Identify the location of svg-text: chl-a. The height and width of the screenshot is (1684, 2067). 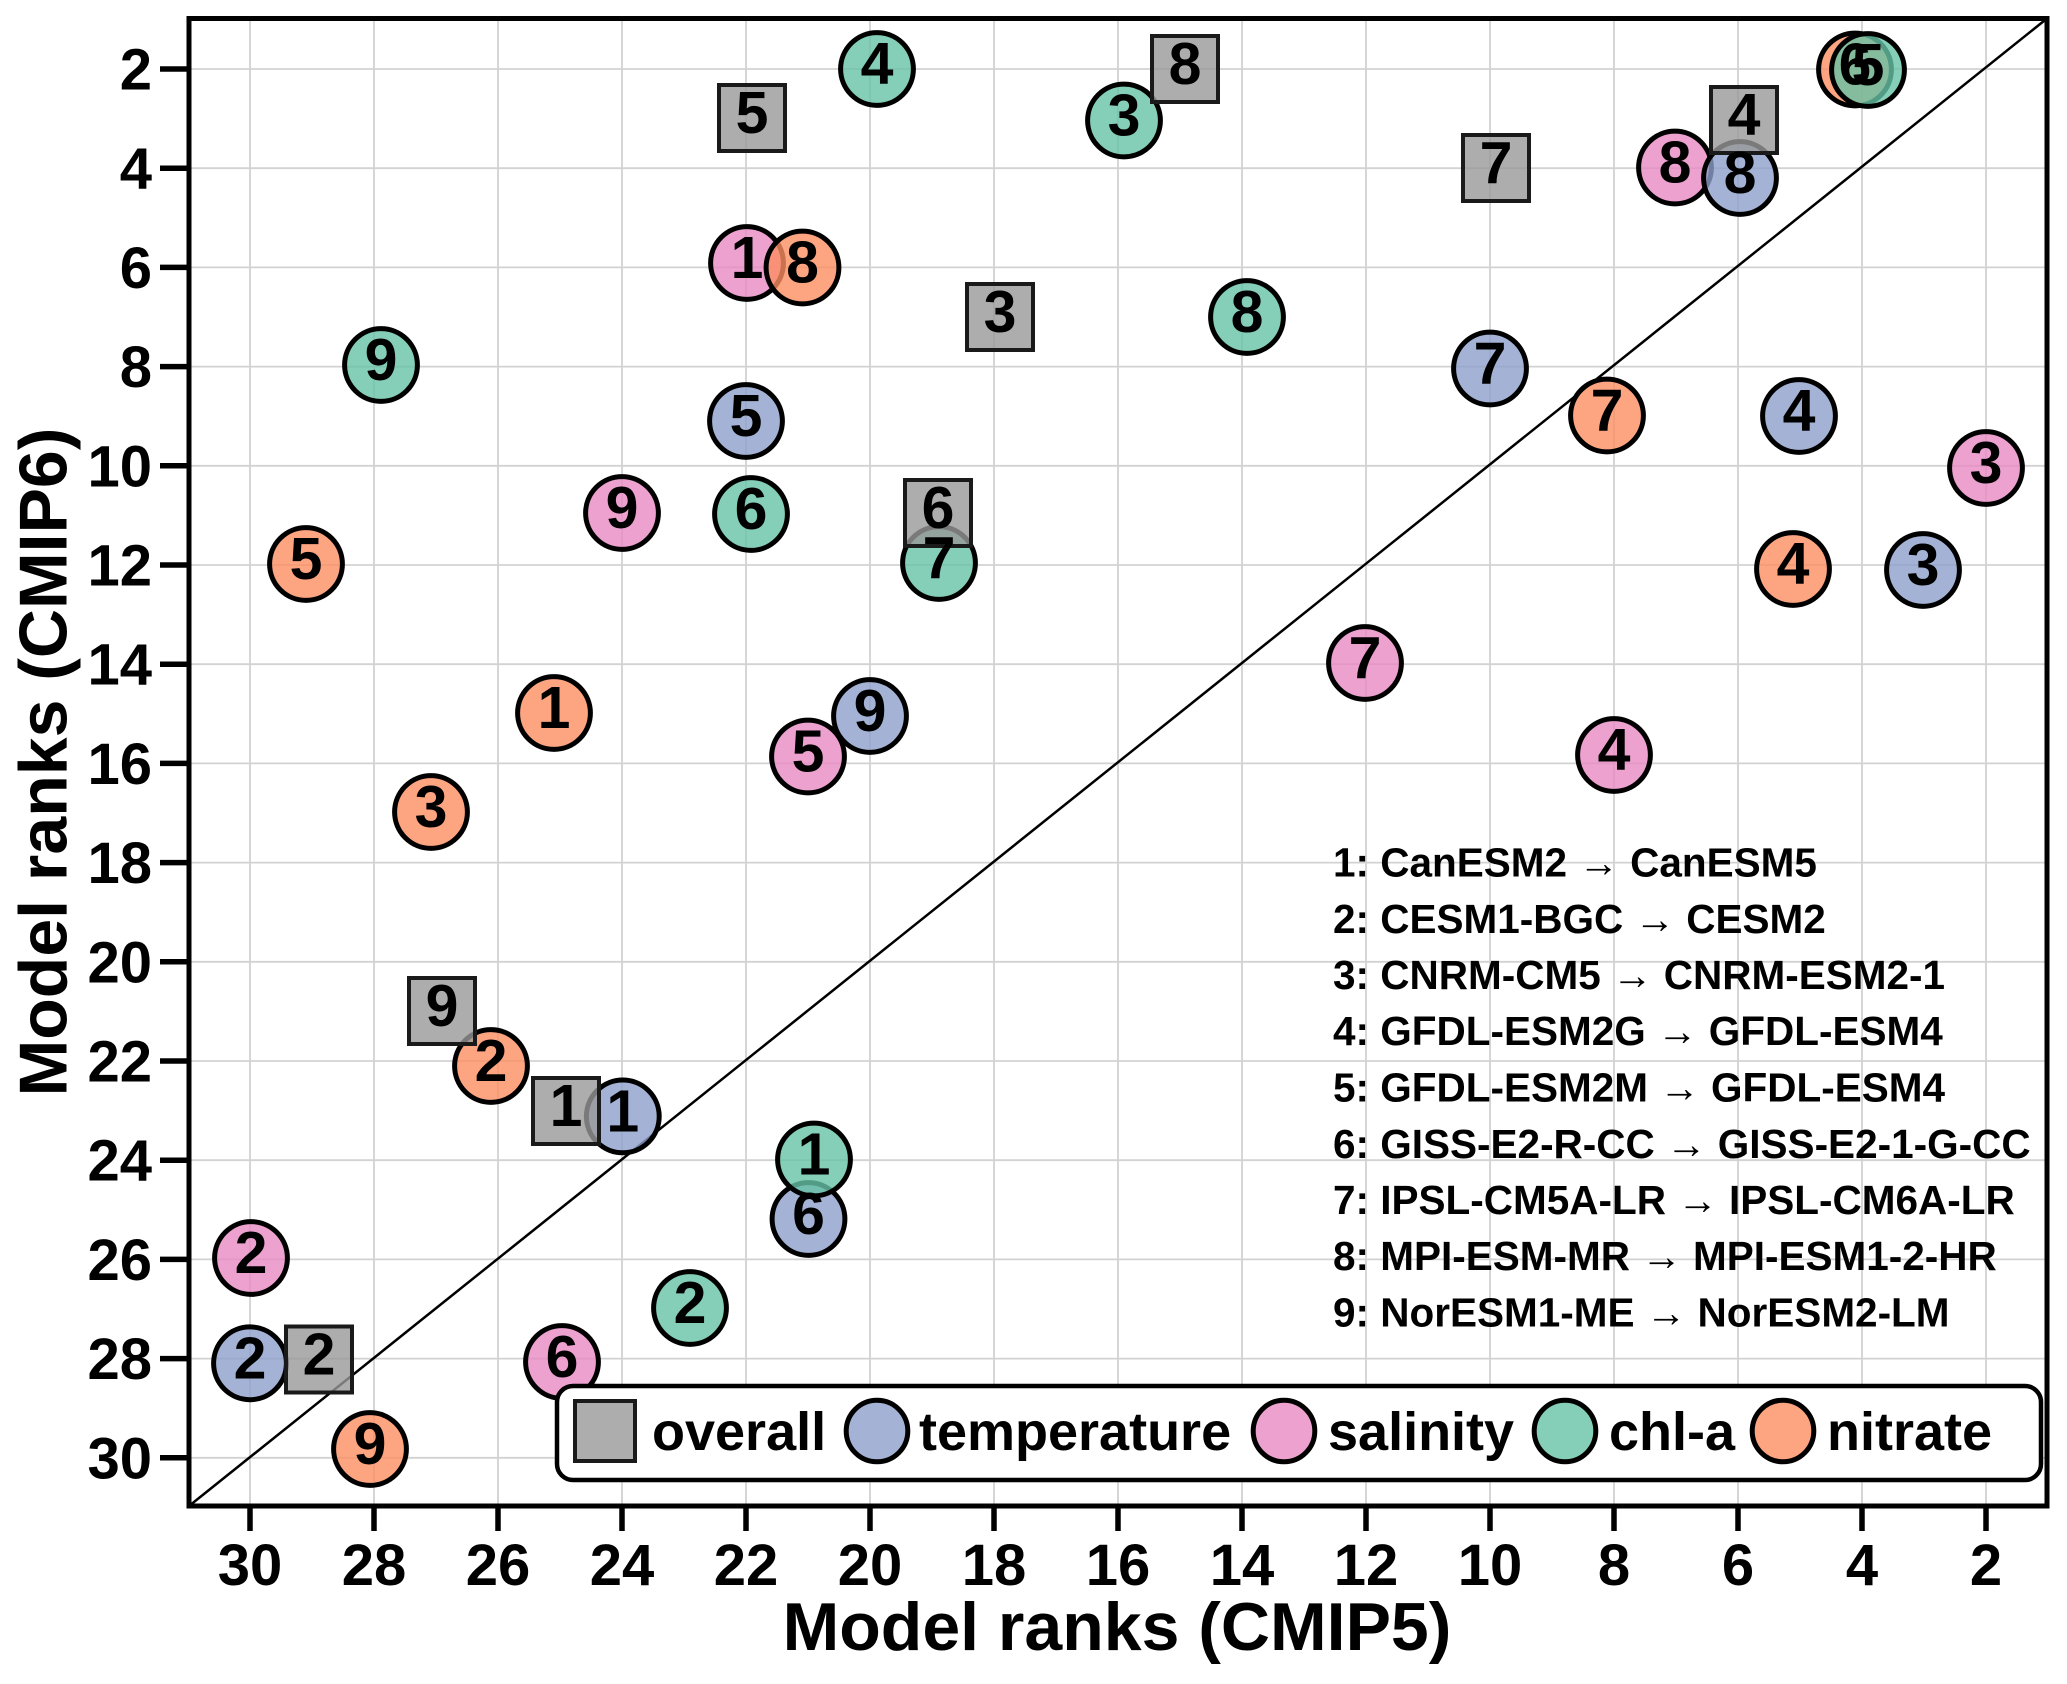
(1672, 1432).